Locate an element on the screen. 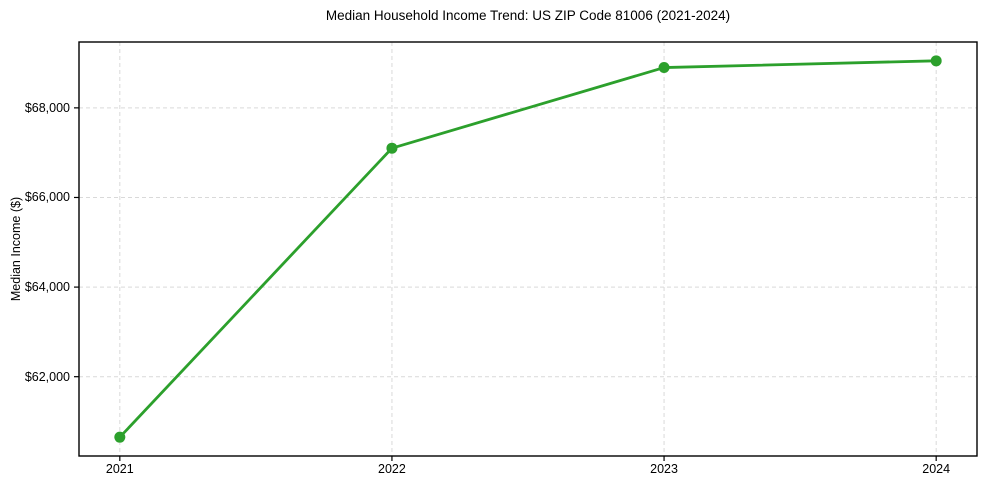 The height and width of the screenshot is (490, 989). x-tick-label: 2021 is located at coordinates (119, 469).